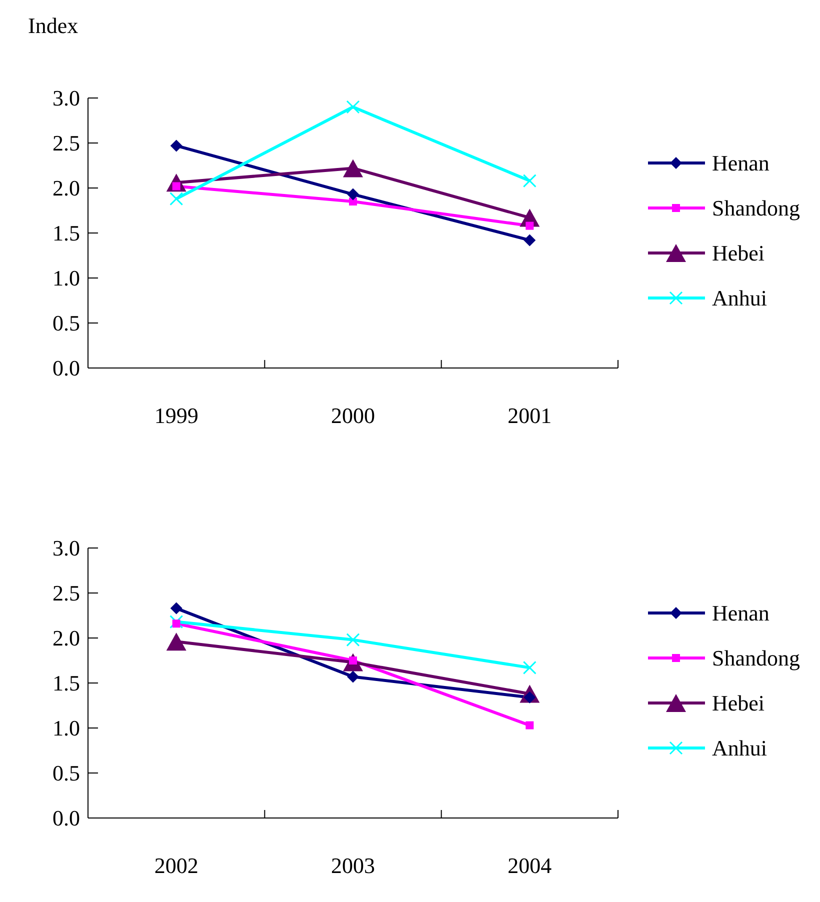 The image size is (820, 902). I want to click on x-tick-label: 2002, so click(176, 865).